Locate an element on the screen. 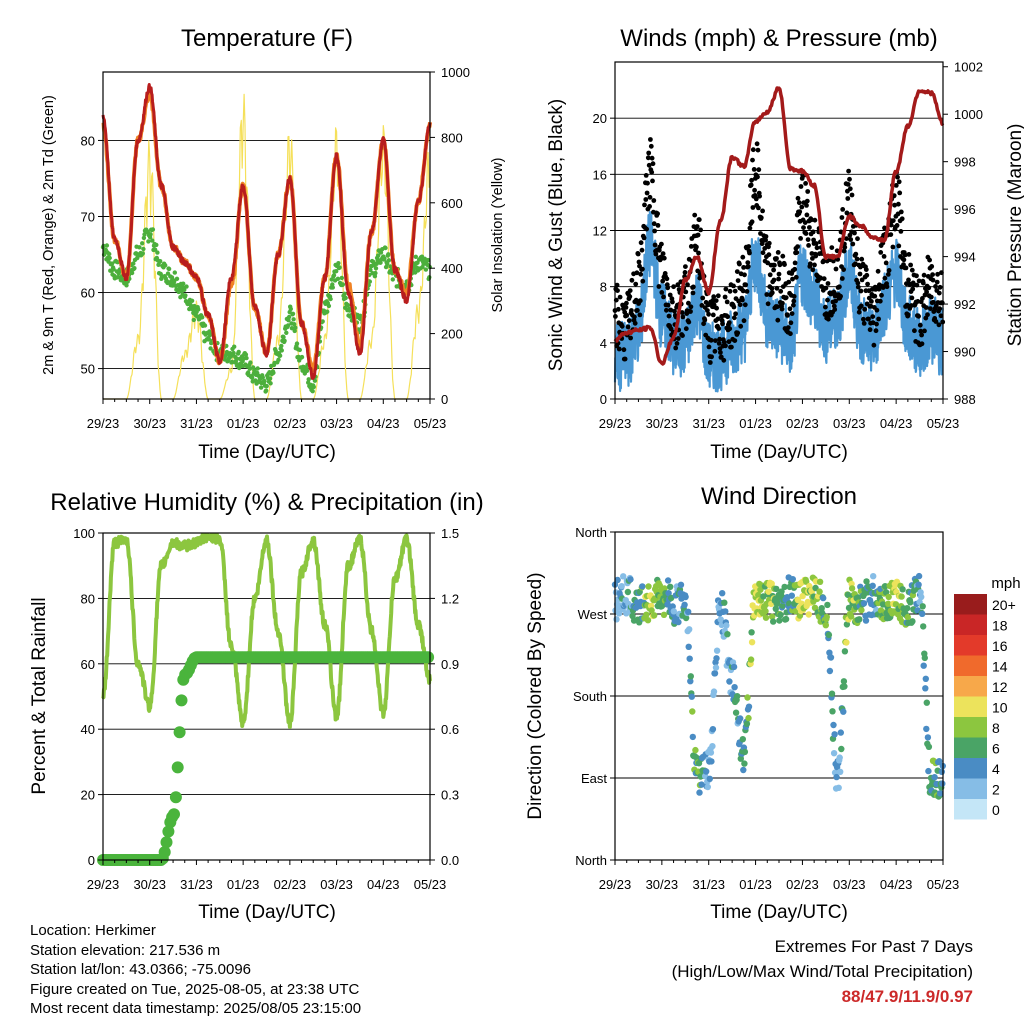  temperature-x-tick-label: 01/23 is located at coordinates (243, 423).